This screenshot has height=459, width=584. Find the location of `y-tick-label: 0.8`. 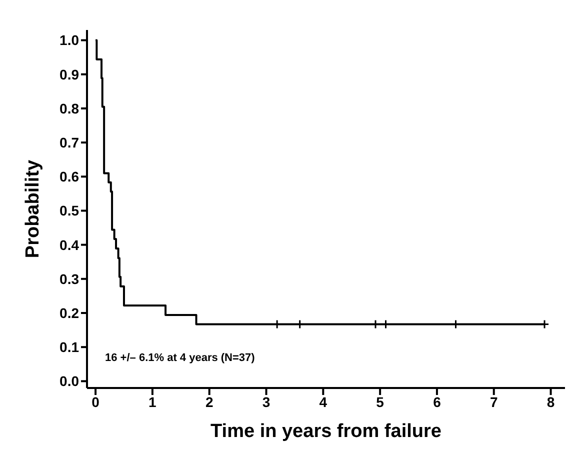

y-tick-label: 0.8 is located at coordinates (70, 108).